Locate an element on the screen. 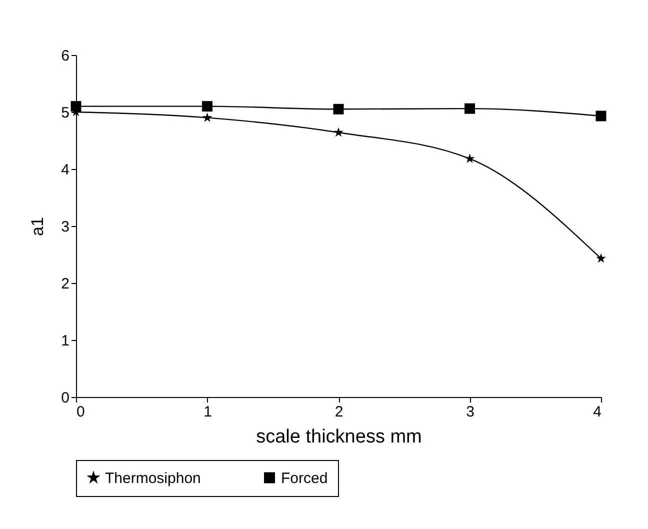 This screenshot has height=529, width=648. y-tick-label: 5 is located at coordinates (65, 113).